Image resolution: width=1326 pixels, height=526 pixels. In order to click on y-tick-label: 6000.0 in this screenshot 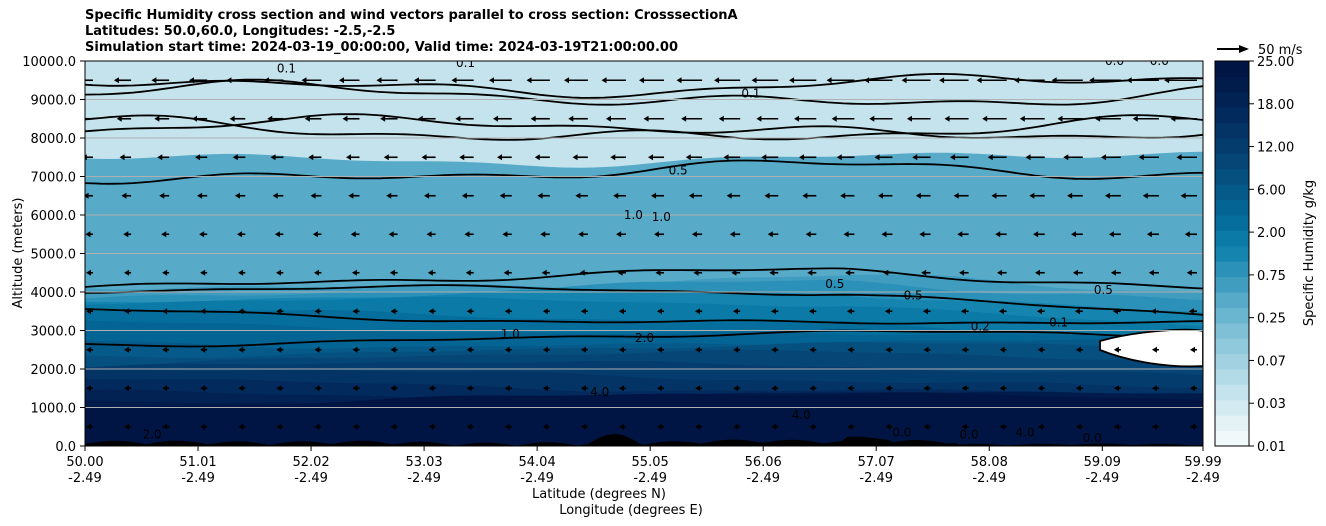, I will do `click(54, 216)`.